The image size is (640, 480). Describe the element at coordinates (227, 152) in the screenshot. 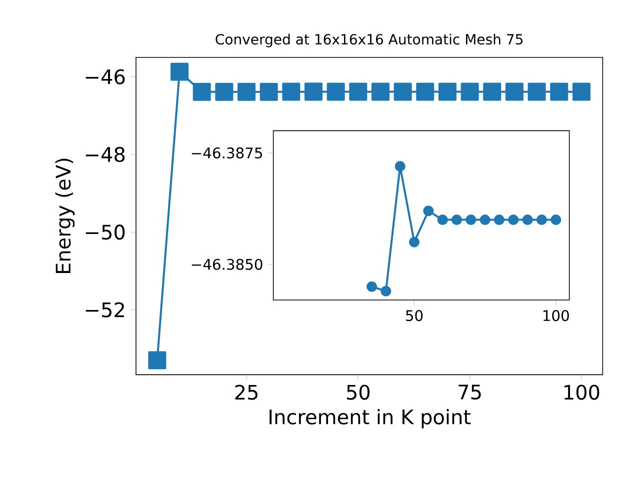

I see `y-tick-label: −46.3875` at that location.